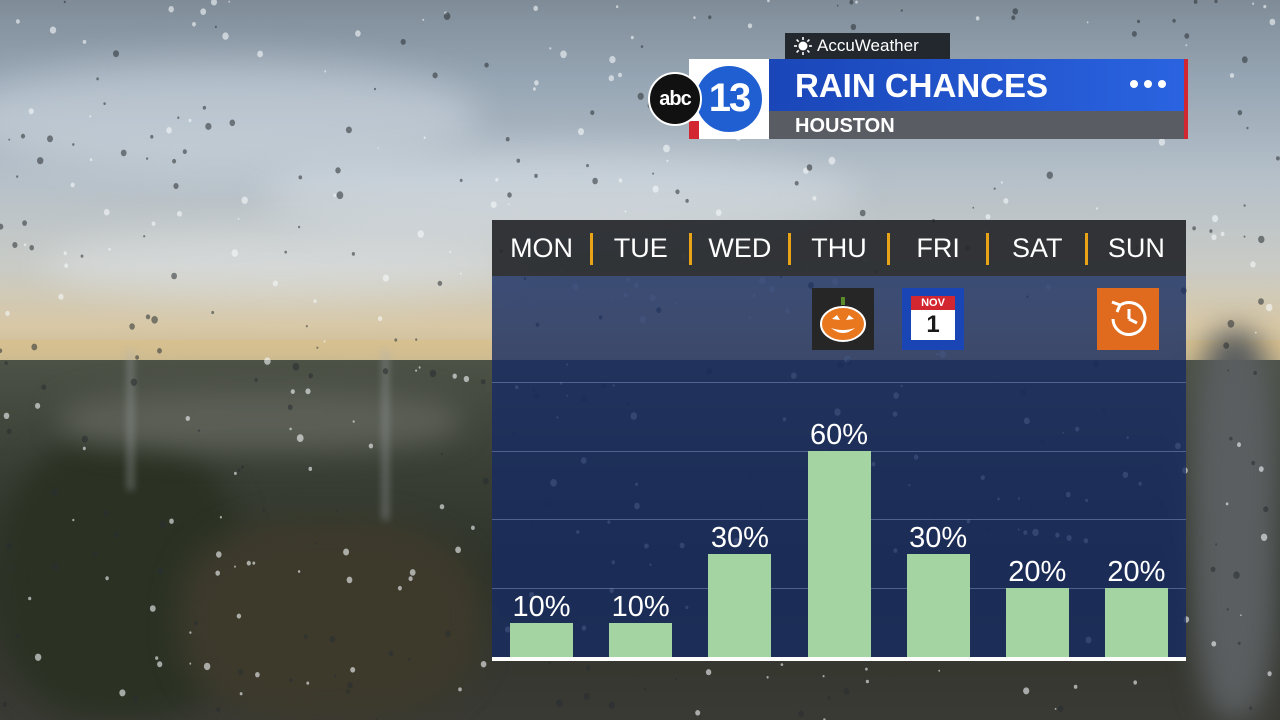 The height and width of the screenshot is (720, 1280). Describe the element at coordinates (541, 606) in the screenshot. I see `value-label-mon: 10%` at that location.